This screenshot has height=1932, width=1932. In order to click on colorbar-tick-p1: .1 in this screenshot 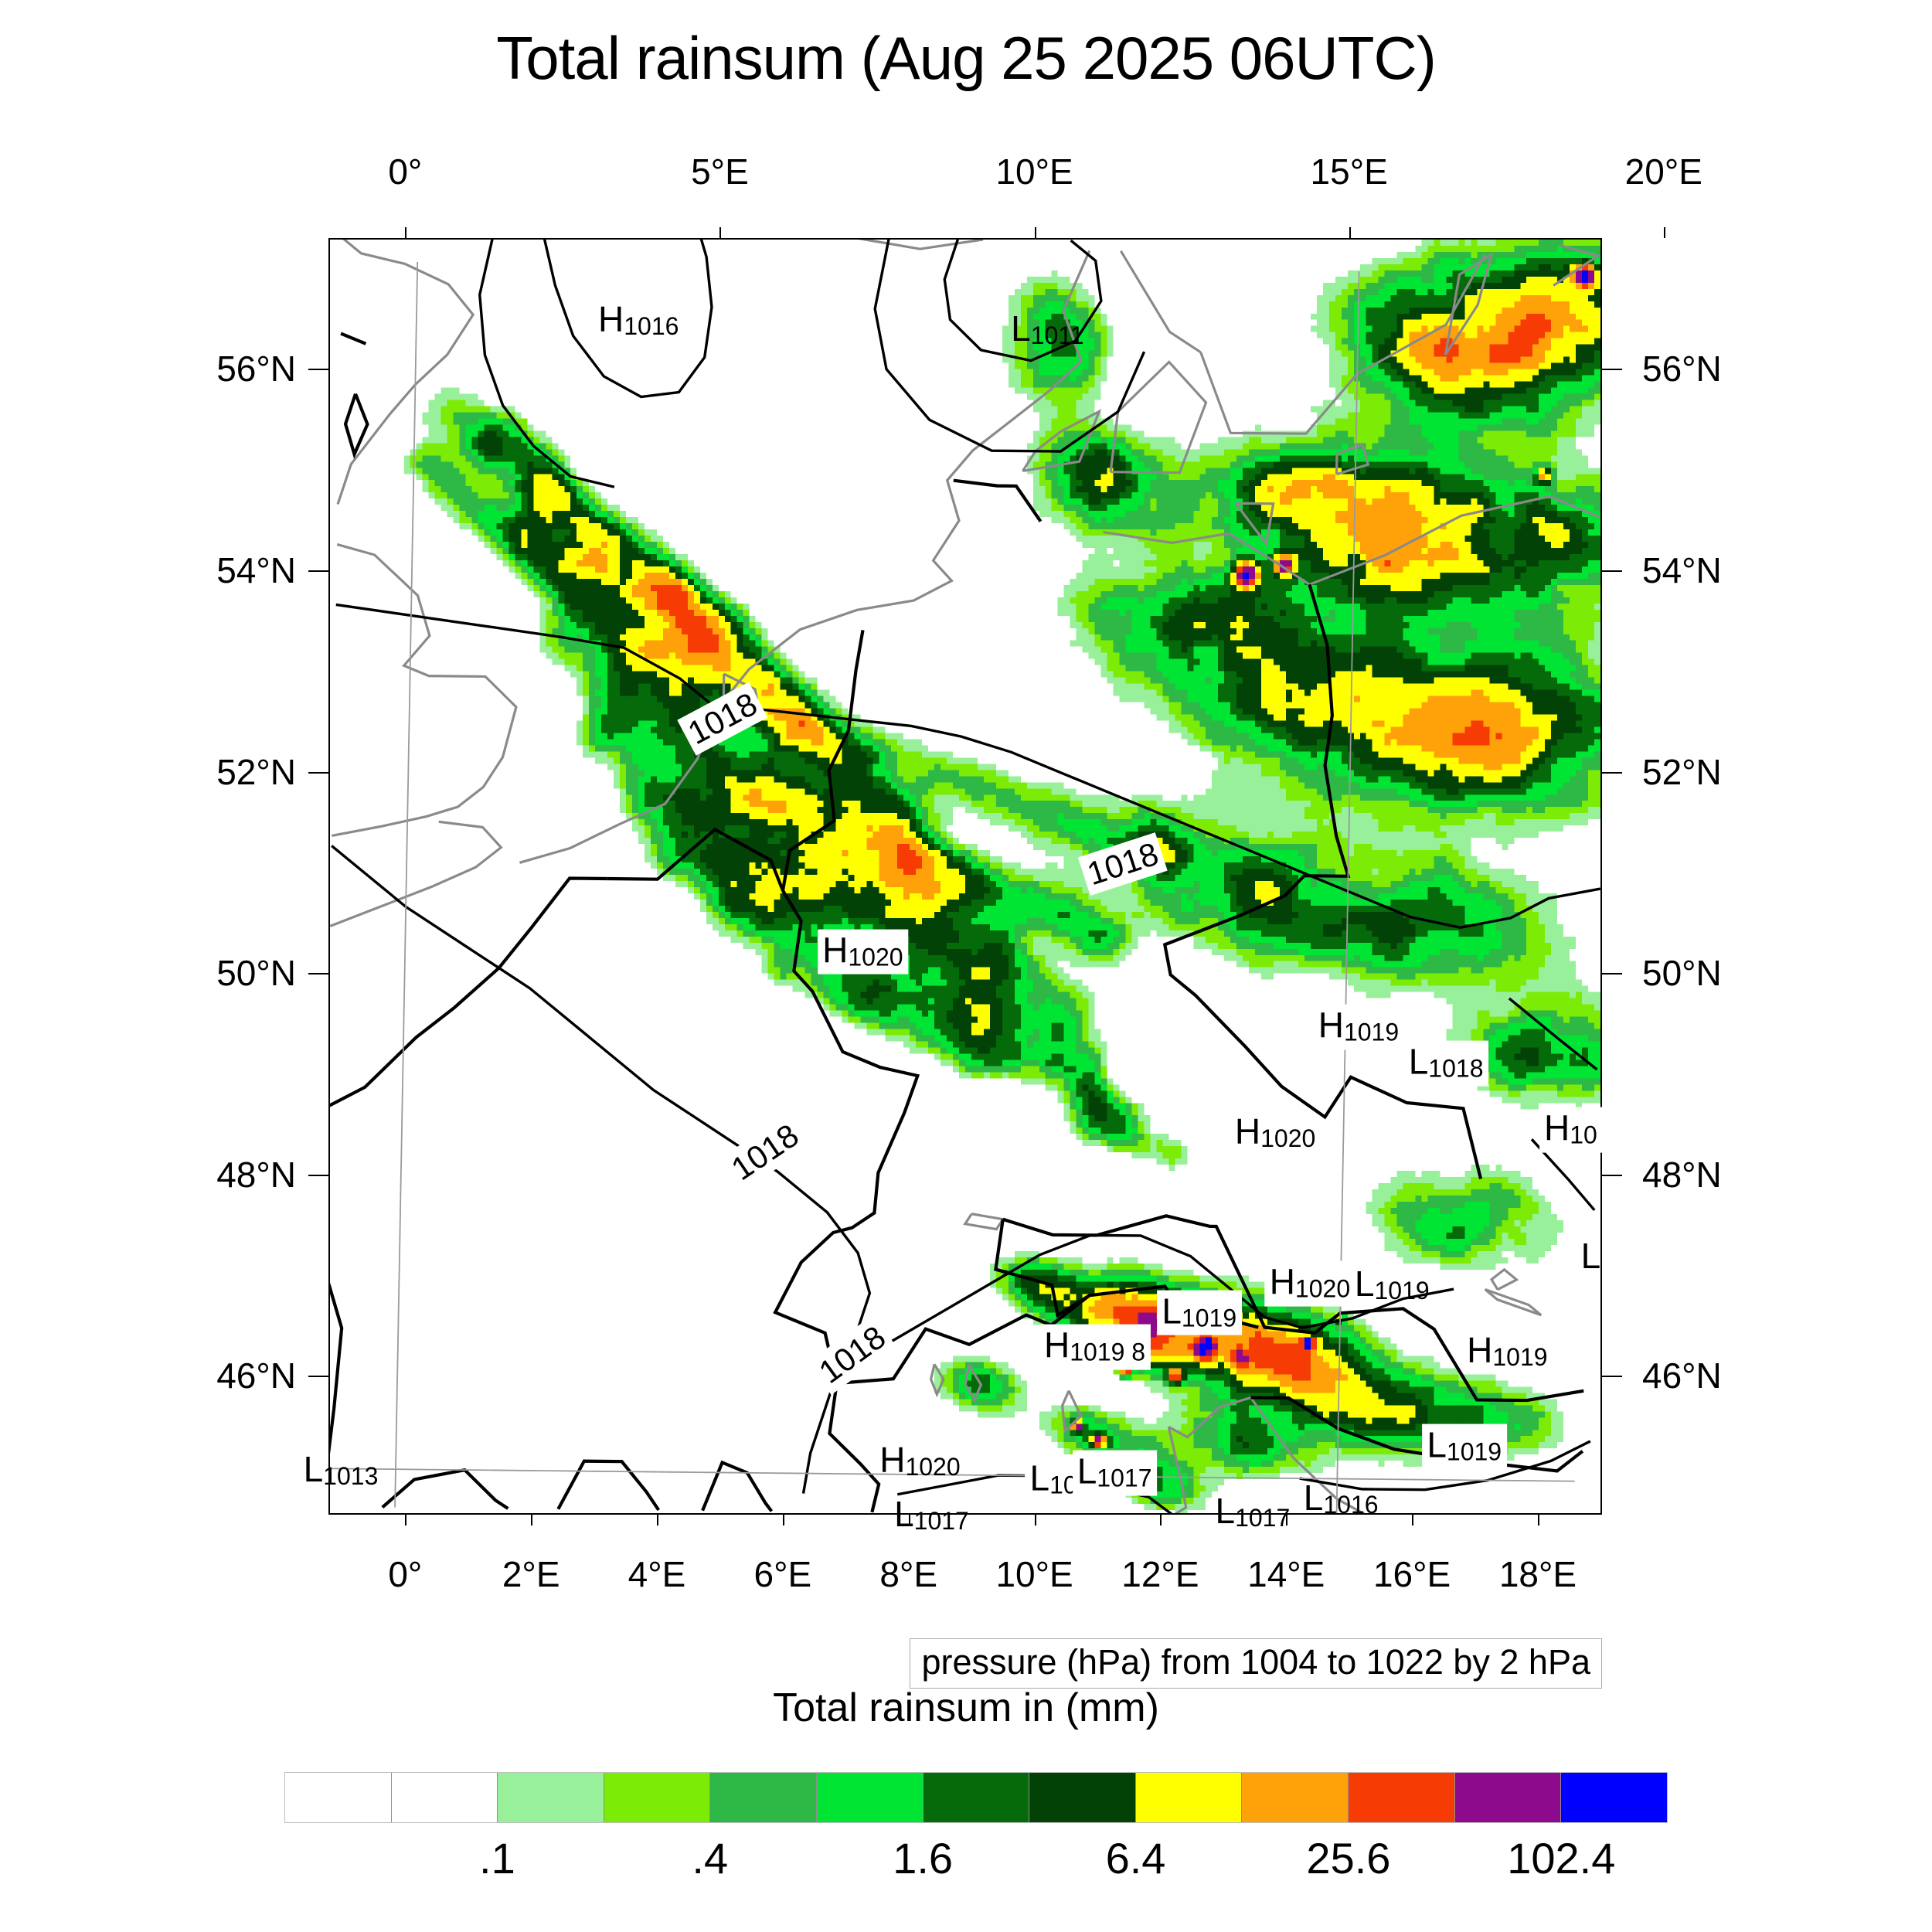, I will do `click(497, 1858)`.